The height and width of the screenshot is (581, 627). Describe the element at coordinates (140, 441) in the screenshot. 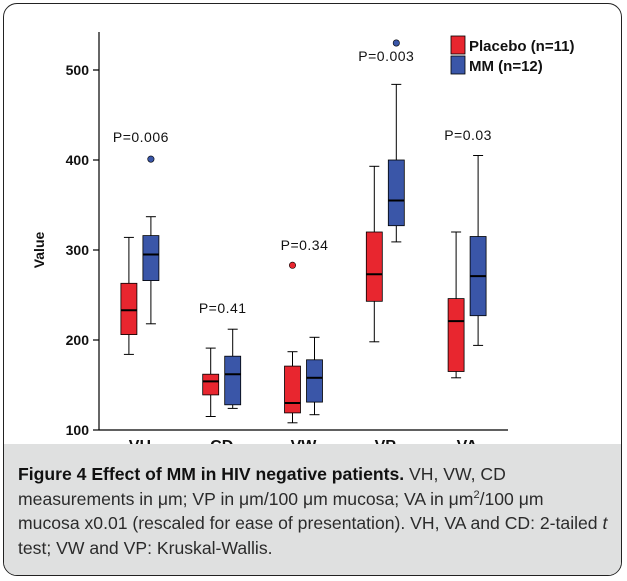

I see `x-tick-label-vh: VH` at that location.